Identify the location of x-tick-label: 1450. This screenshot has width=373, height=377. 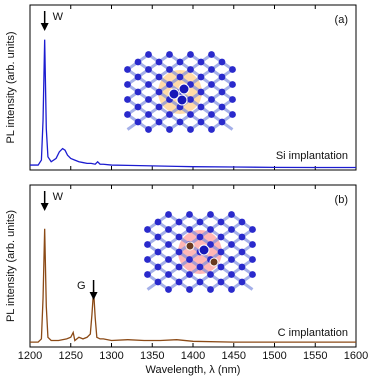
(234, 356).